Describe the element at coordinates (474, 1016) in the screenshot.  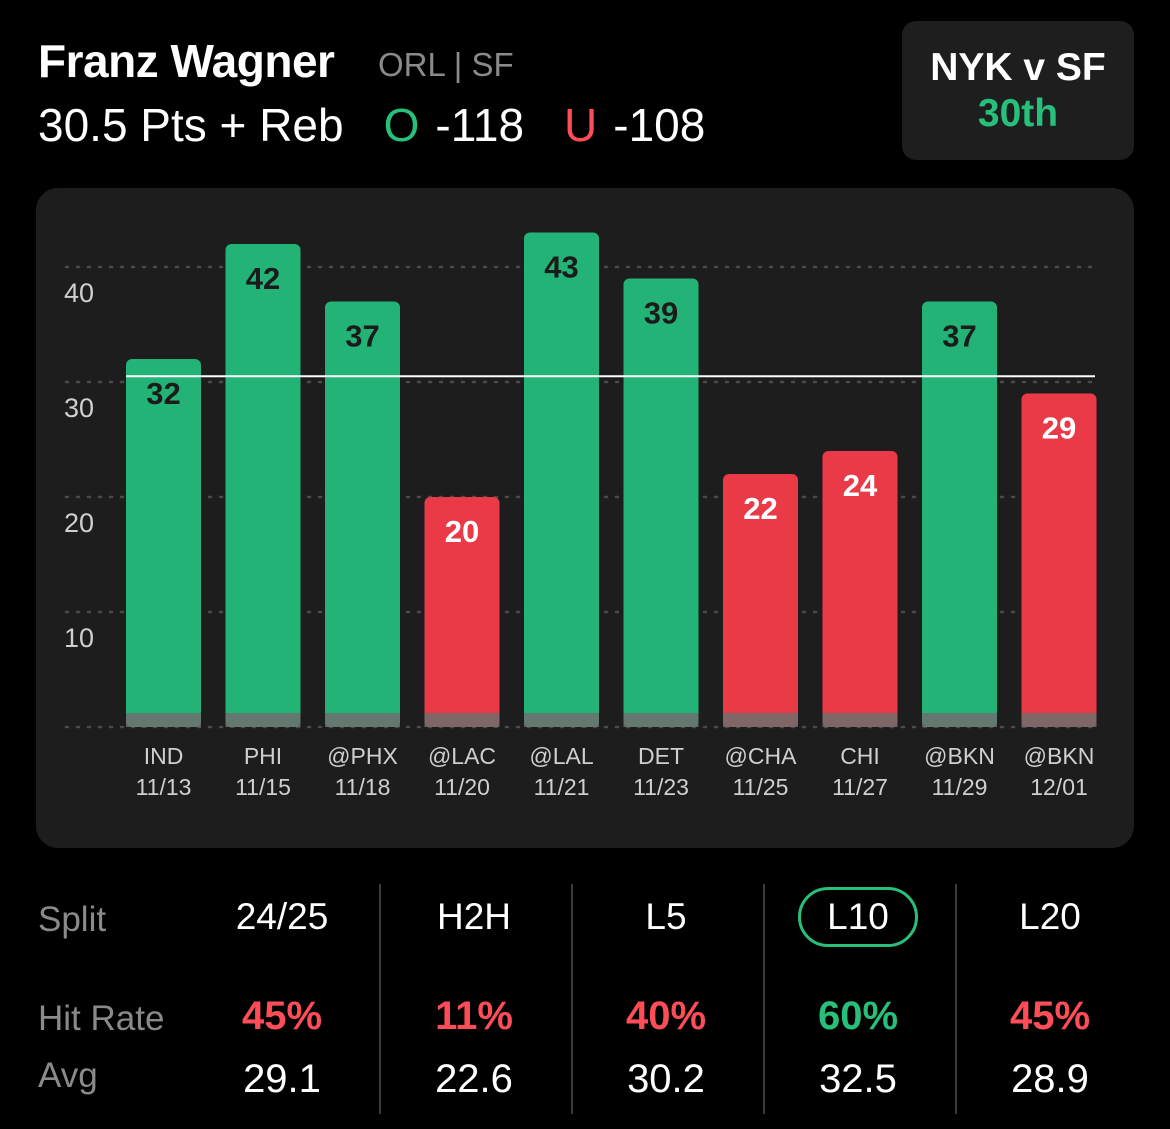
I see `hit-rate-value: 11%` at that location.